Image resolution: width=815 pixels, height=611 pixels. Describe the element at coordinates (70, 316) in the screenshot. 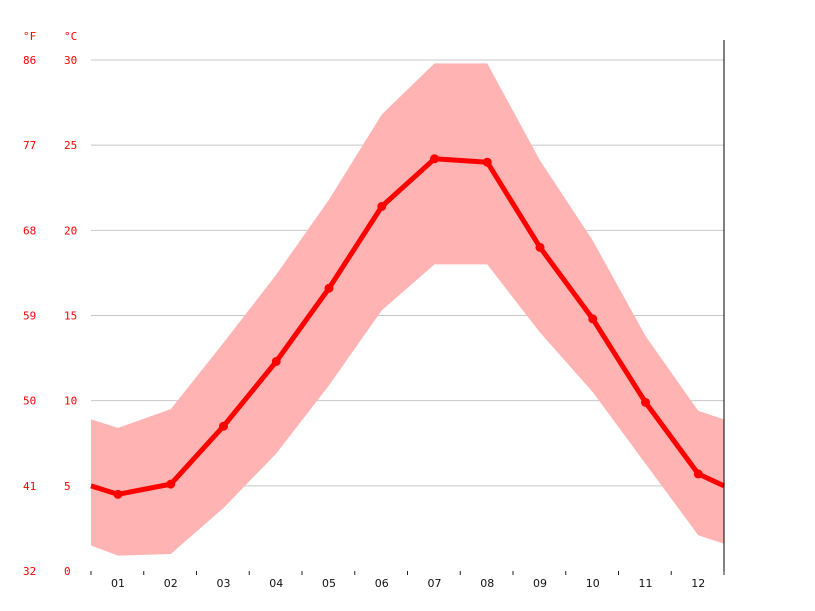

I see `y-tick-celsius: 15` at that location.